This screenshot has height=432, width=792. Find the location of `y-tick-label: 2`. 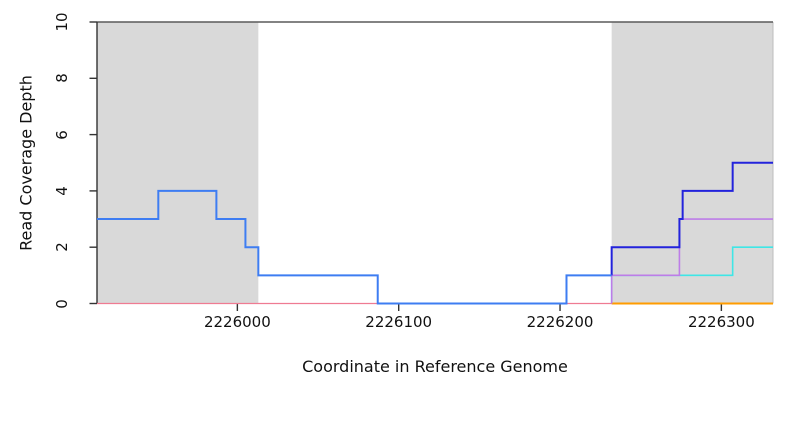

y-tick-label: 2 is located at coordinates (62, 247).